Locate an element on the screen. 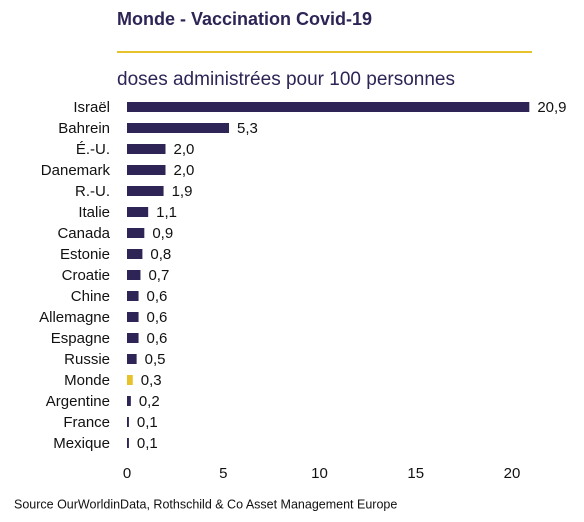 Image resolution: width=584 pixels, height=522 pixels. y-tick-label: Chine is located at coordinates (90, 296).